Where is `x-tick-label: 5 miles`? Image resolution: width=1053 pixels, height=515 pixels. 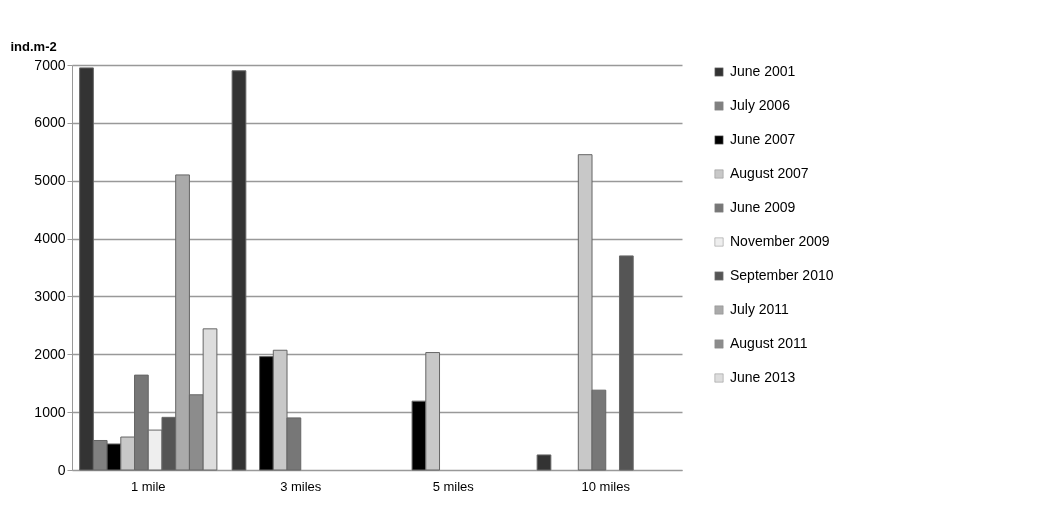 x-tick-label: 5 miles is located at coordinates (453, 486).